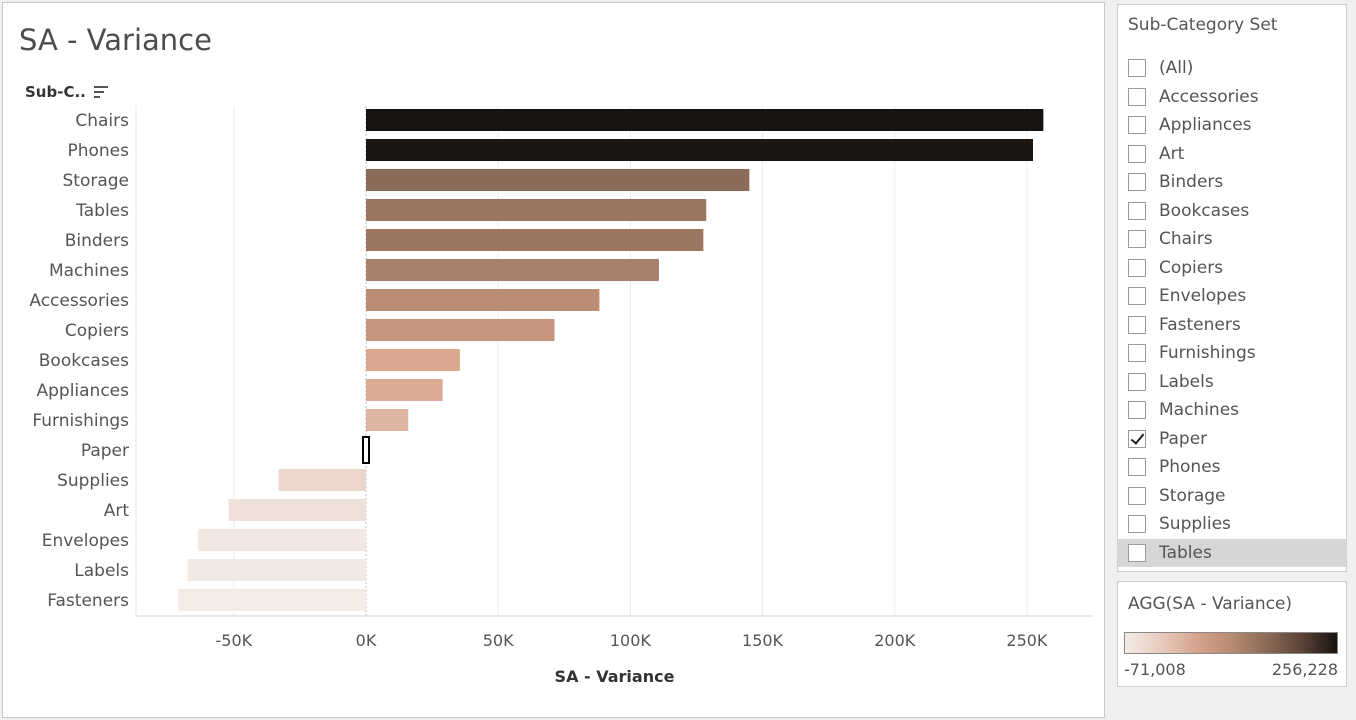  What do you see at coordinates (282, 540) in the screenshot?
I see `bar-envelopes` at bounding box center [282, 540].